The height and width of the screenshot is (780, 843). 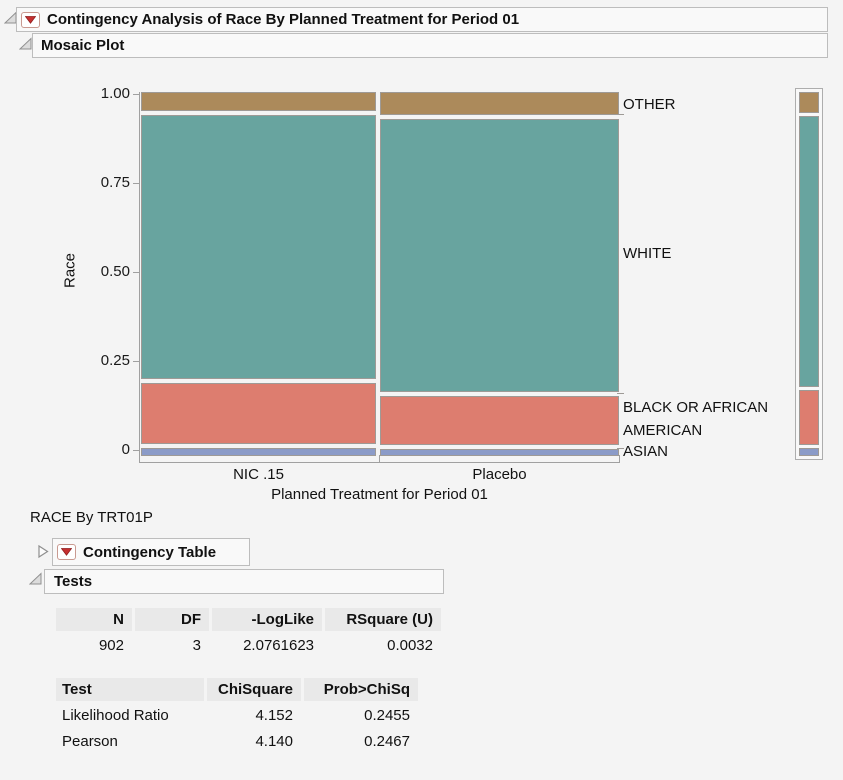 What do you see at coordinates (387, 715) in the screenshot?
I see `tests-row-prob: 0.2455` at bounding box center [387, 715].